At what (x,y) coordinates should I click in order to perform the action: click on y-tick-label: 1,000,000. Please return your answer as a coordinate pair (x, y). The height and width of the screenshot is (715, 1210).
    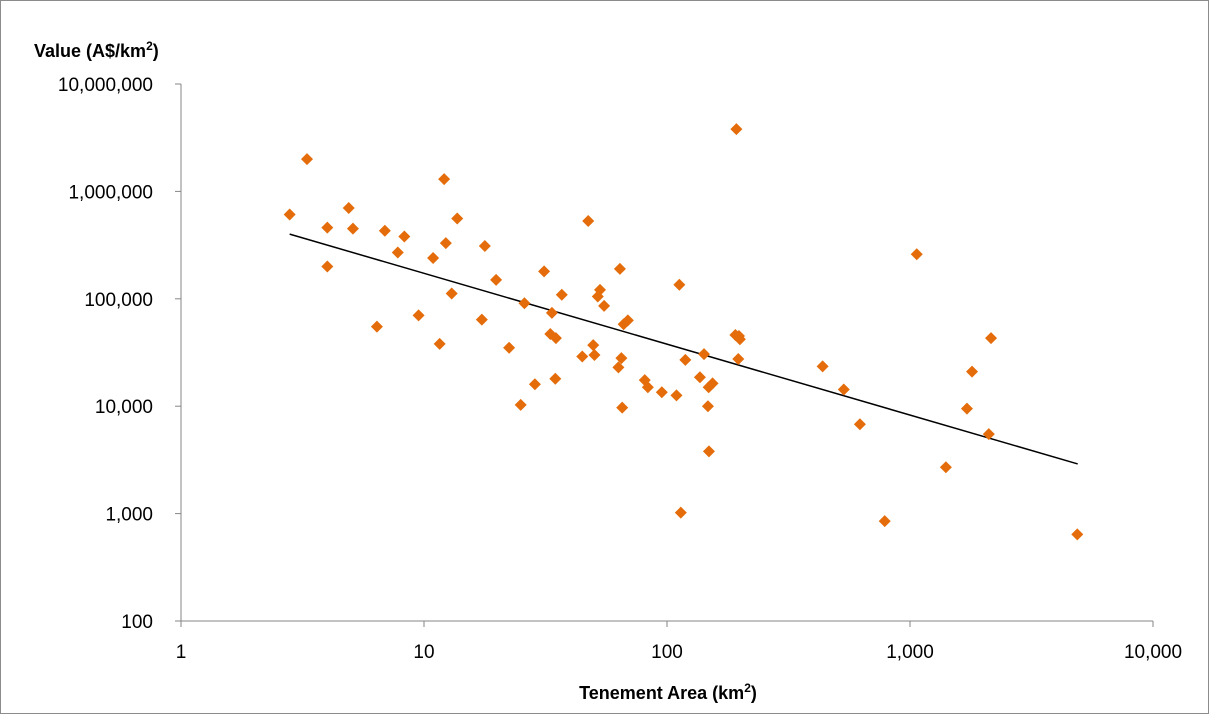
    Looking at the image, I should click on (110, 192).